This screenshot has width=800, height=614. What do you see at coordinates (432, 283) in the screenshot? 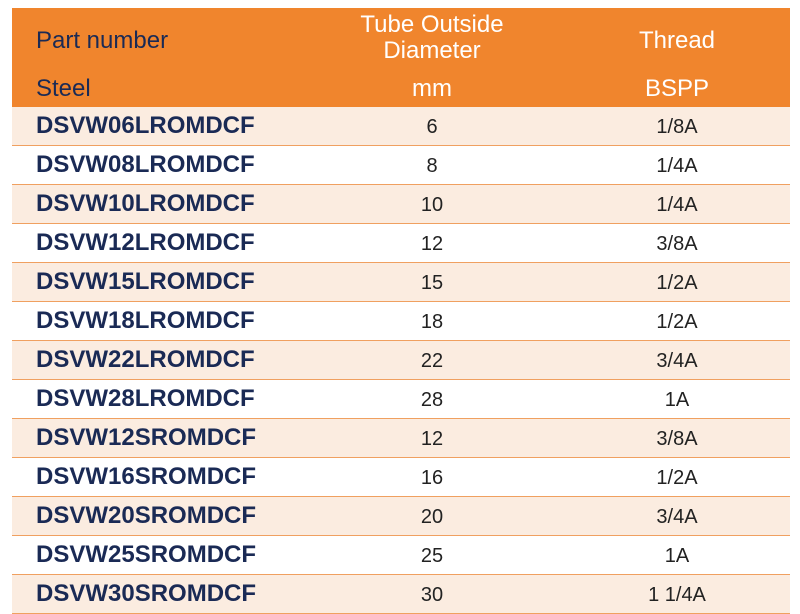
I see `tube-od-cell: 15` at bounding box center [432, 283].